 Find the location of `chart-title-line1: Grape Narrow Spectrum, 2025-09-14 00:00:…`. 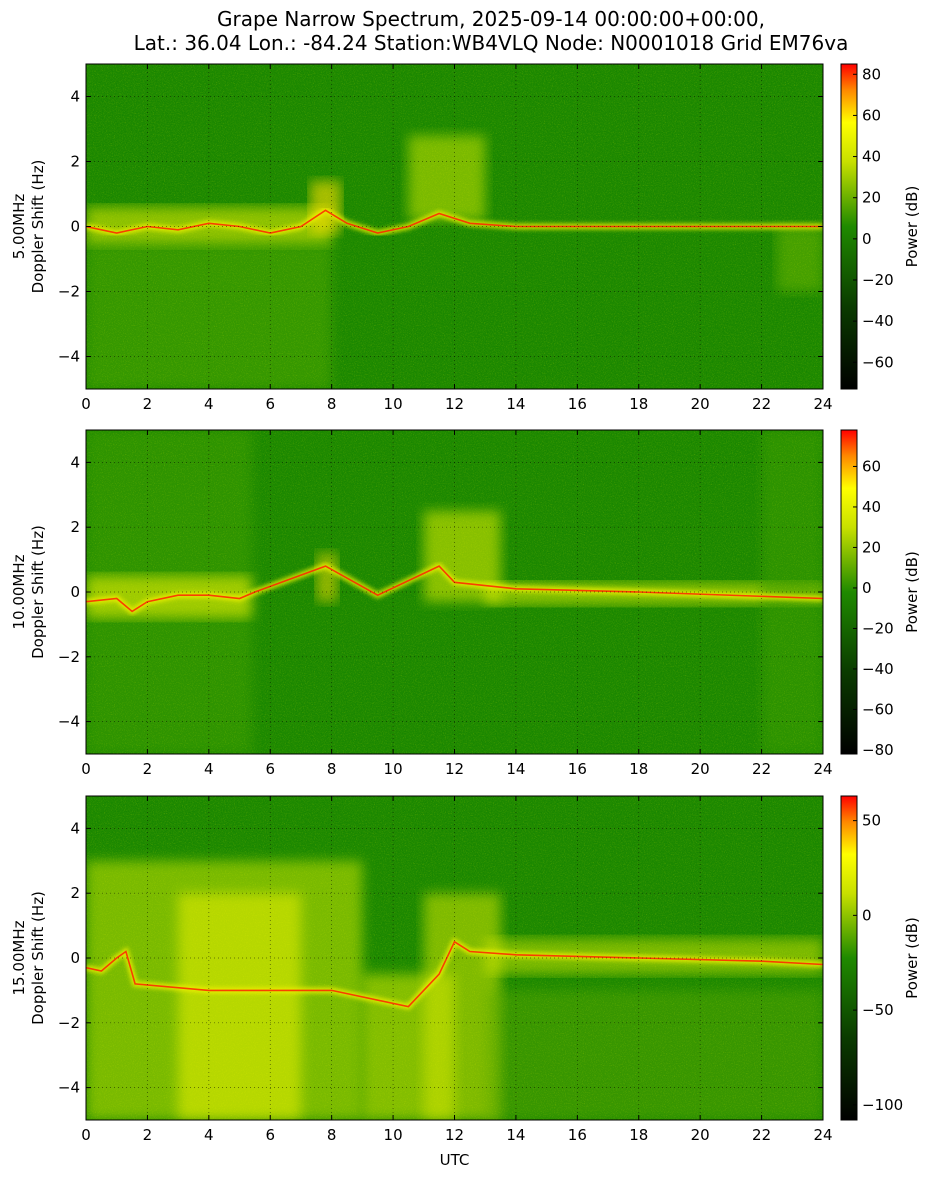

chart-title-line1: Grape Narrow Spectrum, 2025-09-14 00:00:… is located at coordinates (491, 19).